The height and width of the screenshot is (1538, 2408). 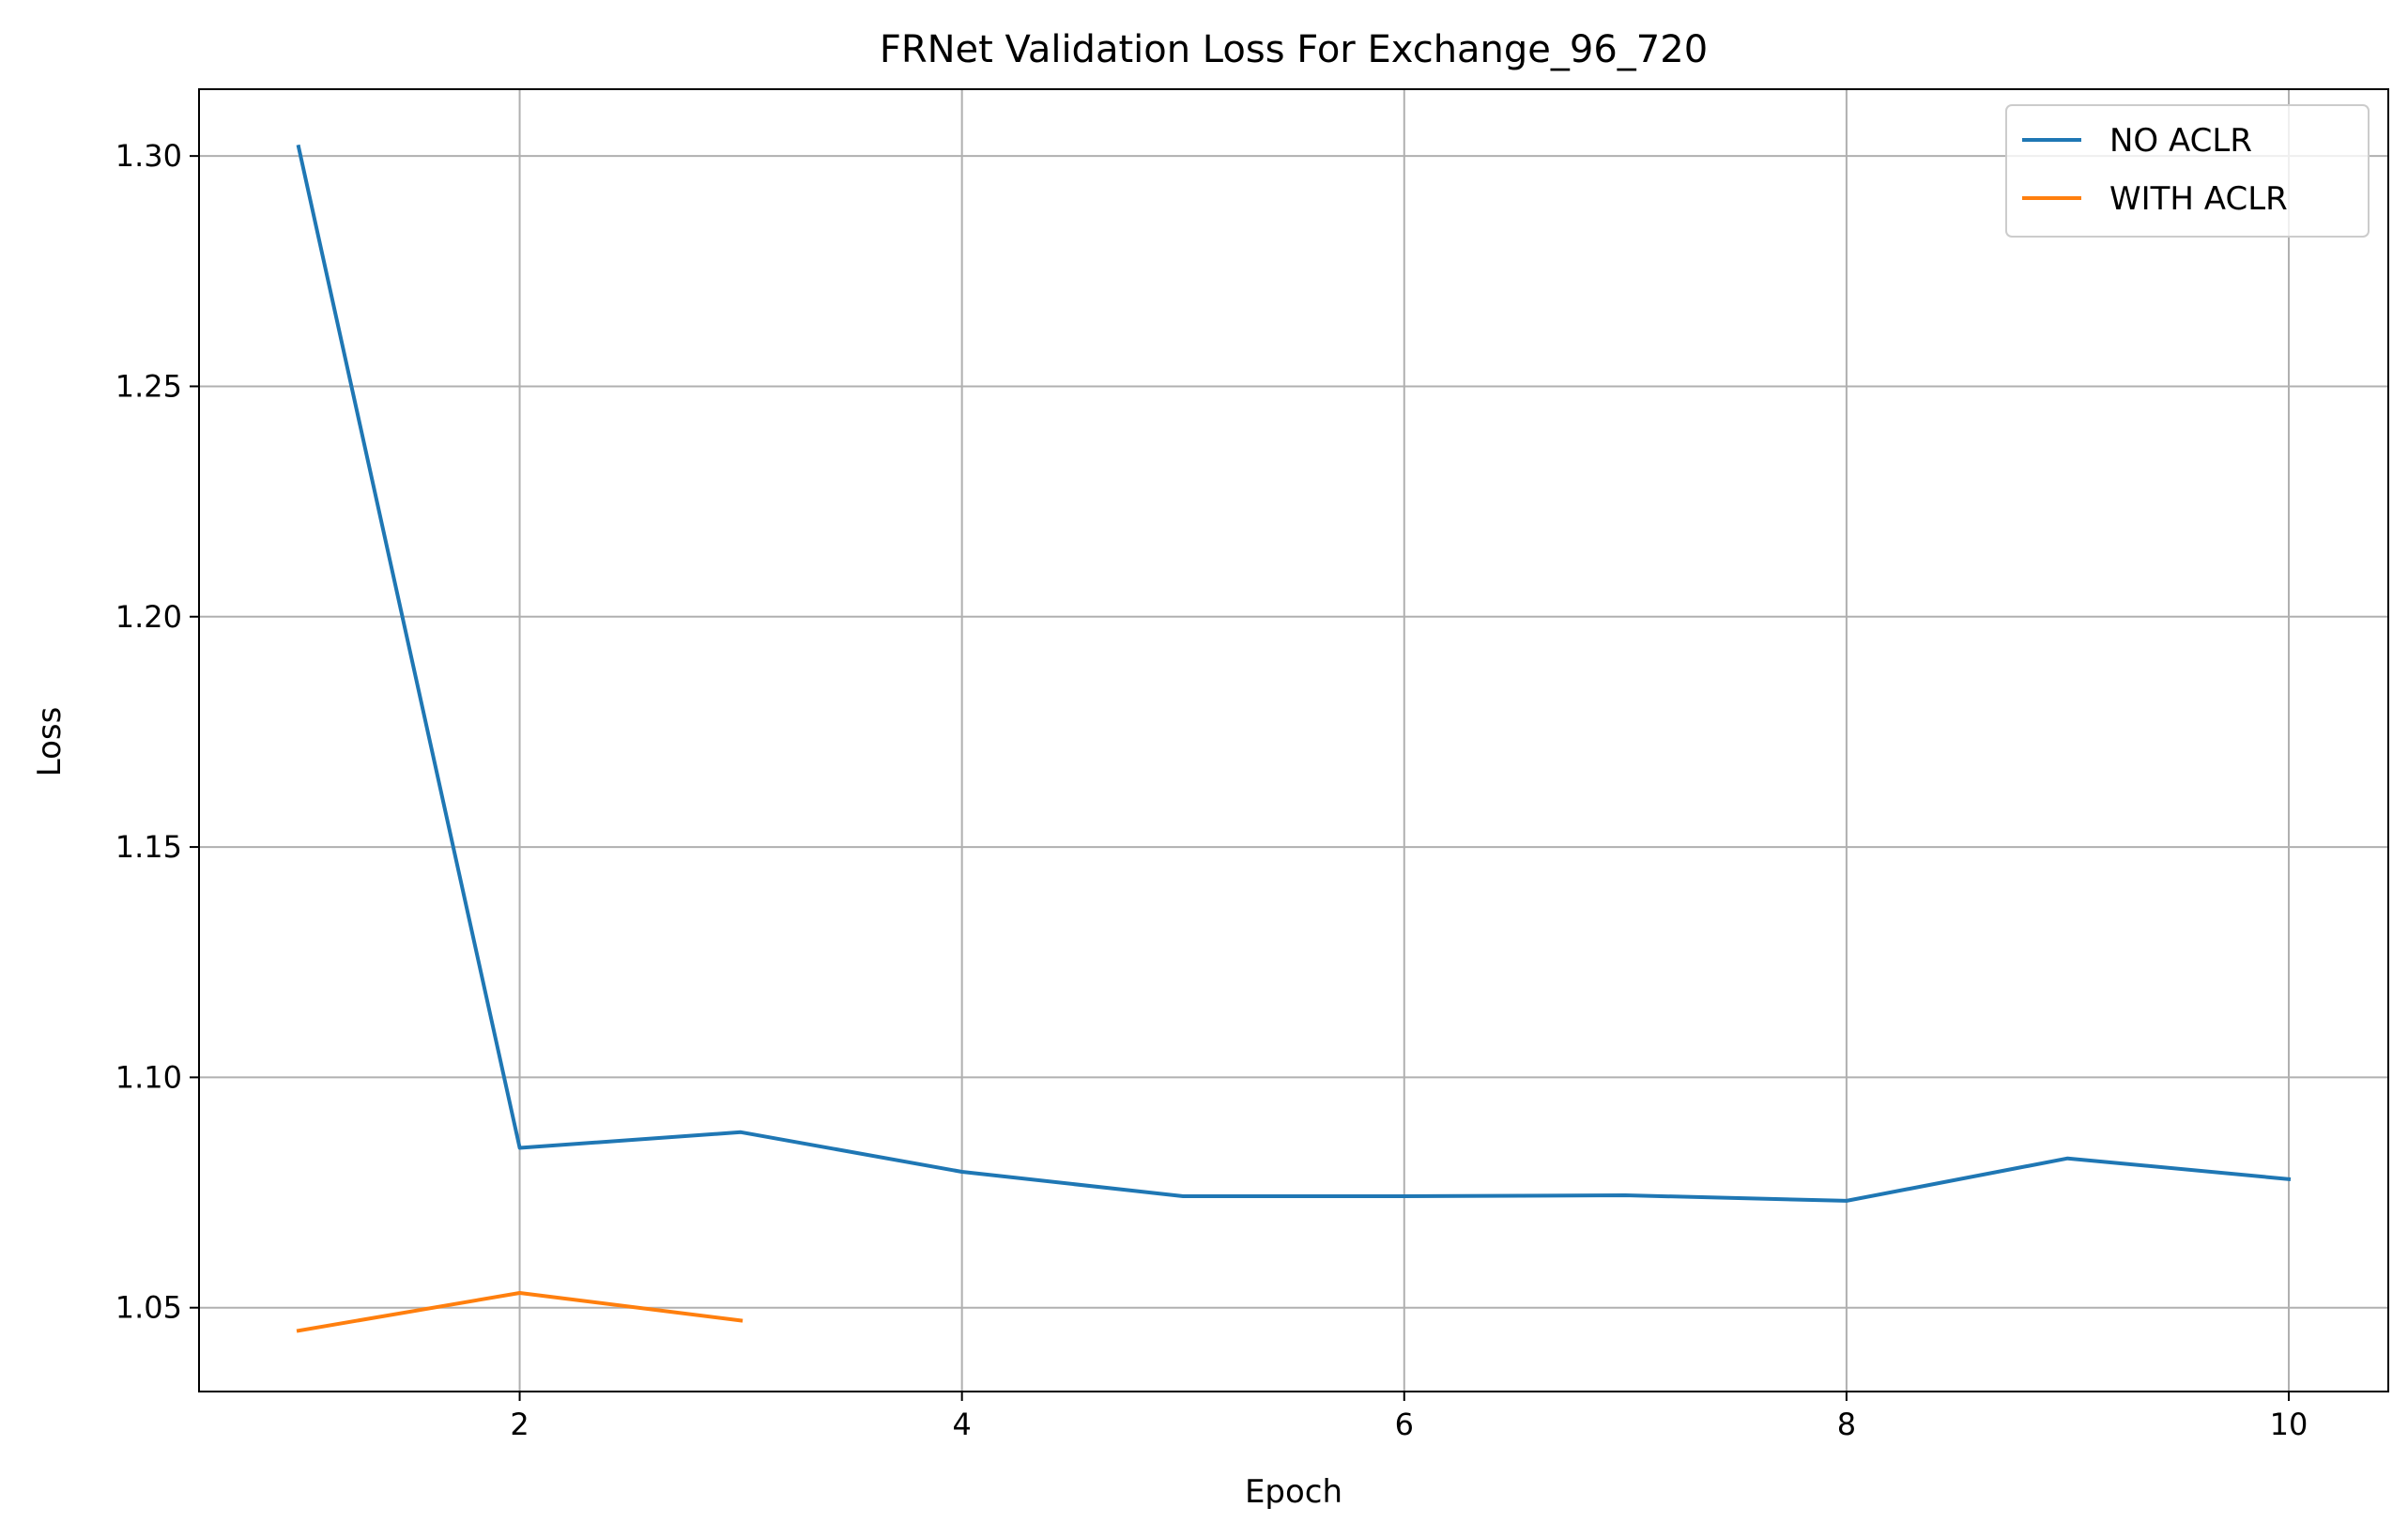 I want to click on y-tick-label: 1.25, so click(x=148, y=386).